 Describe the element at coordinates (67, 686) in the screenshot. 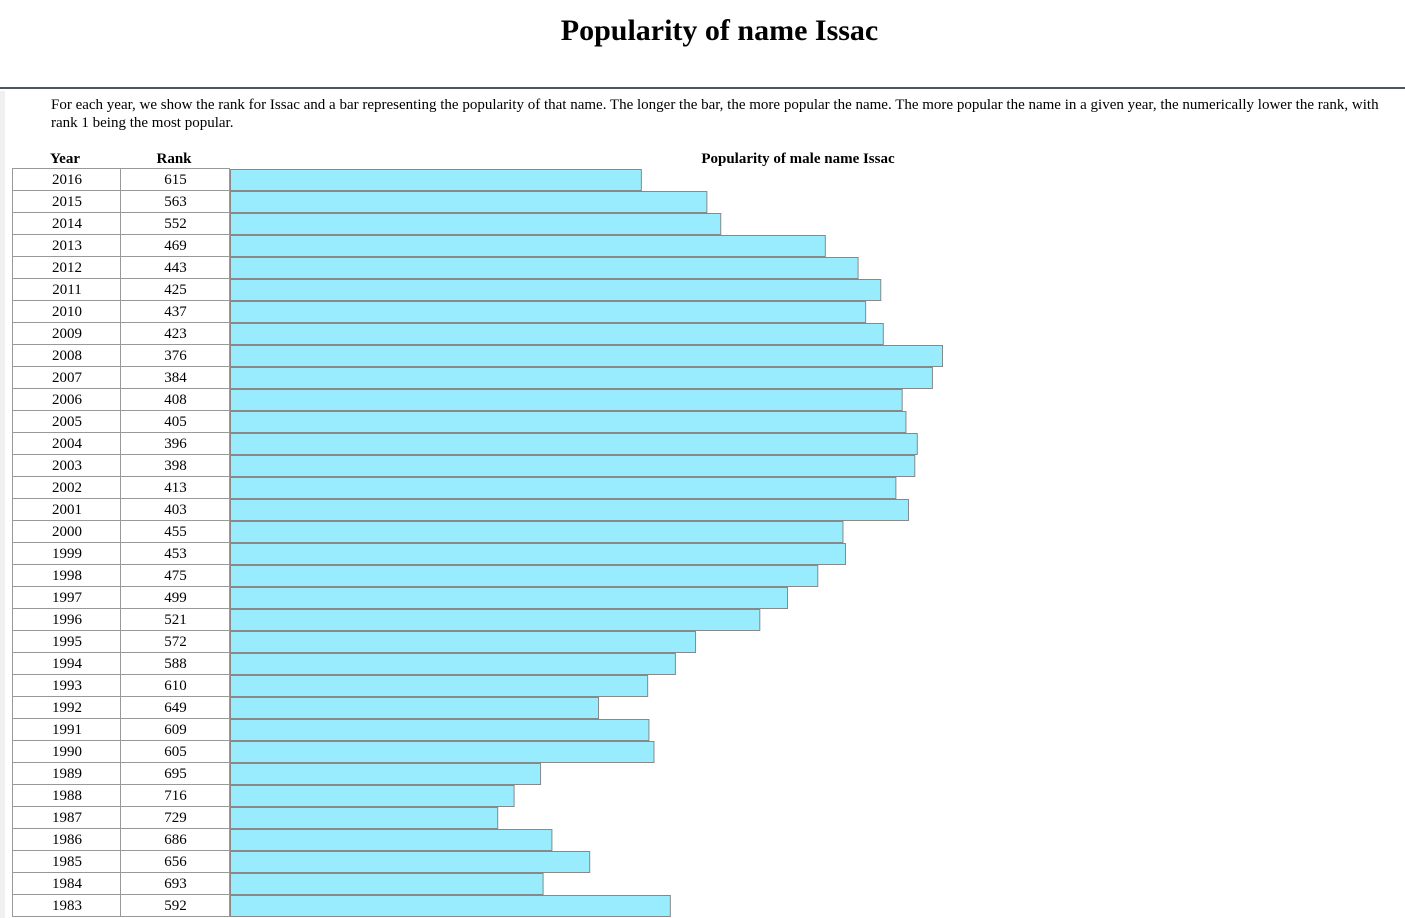

I see `year-label: 1993` at that location.